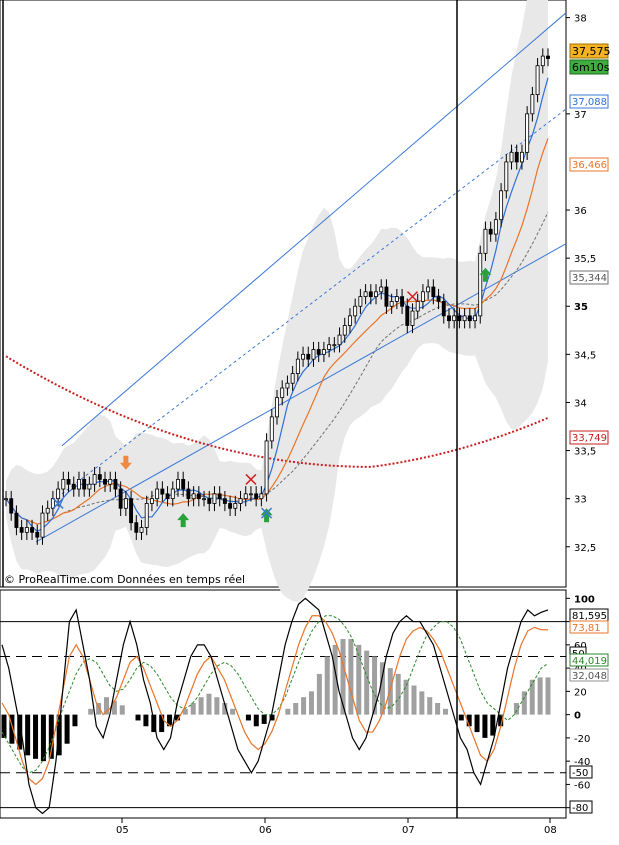  Describe the element at coordinates (586, 628) in the screenshot. I see `osc-orange-value: 73,81` at that location.